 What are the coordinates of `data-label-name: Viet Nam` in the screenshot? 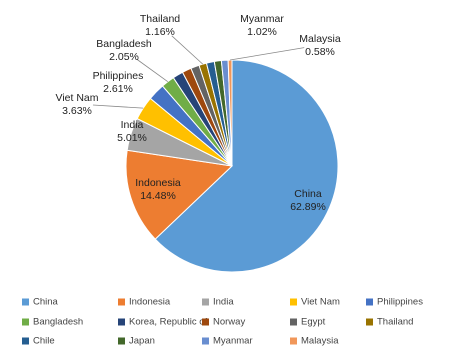 It's located at (77, 98).